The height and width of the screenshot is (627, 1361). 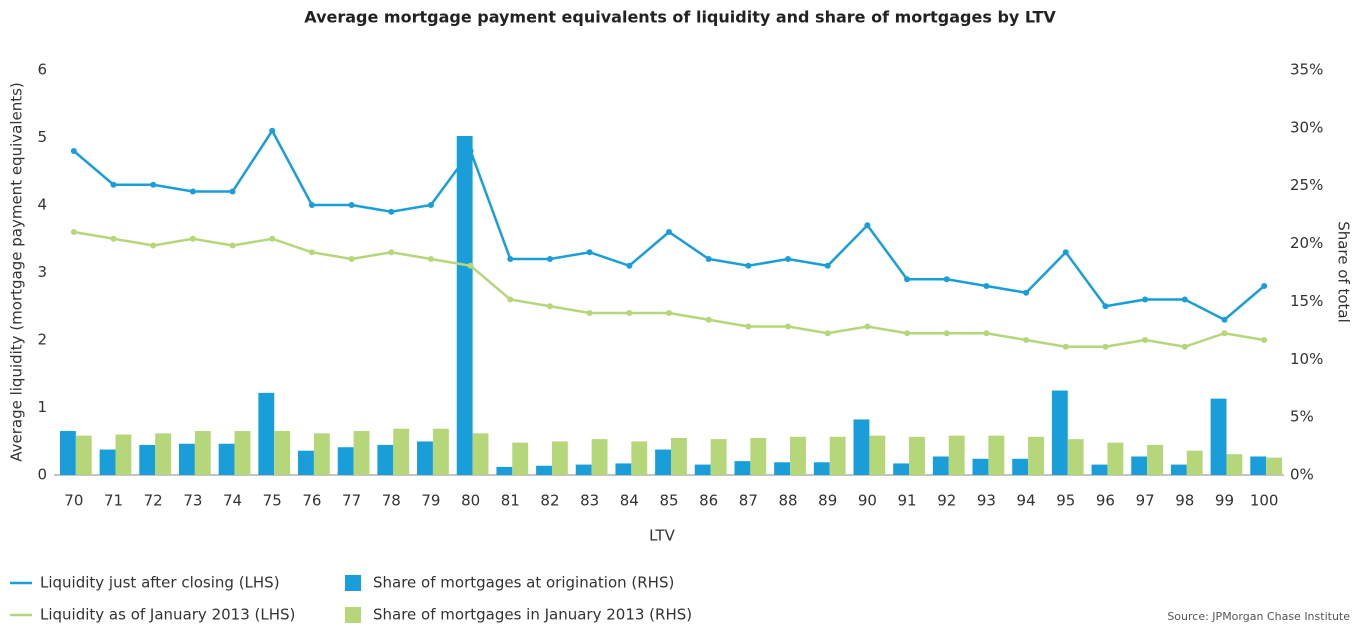 What do you see at coordinates (748, 501) in the screenshot?
I see `x-tick-label: 87` at bounding box center [748, 501].